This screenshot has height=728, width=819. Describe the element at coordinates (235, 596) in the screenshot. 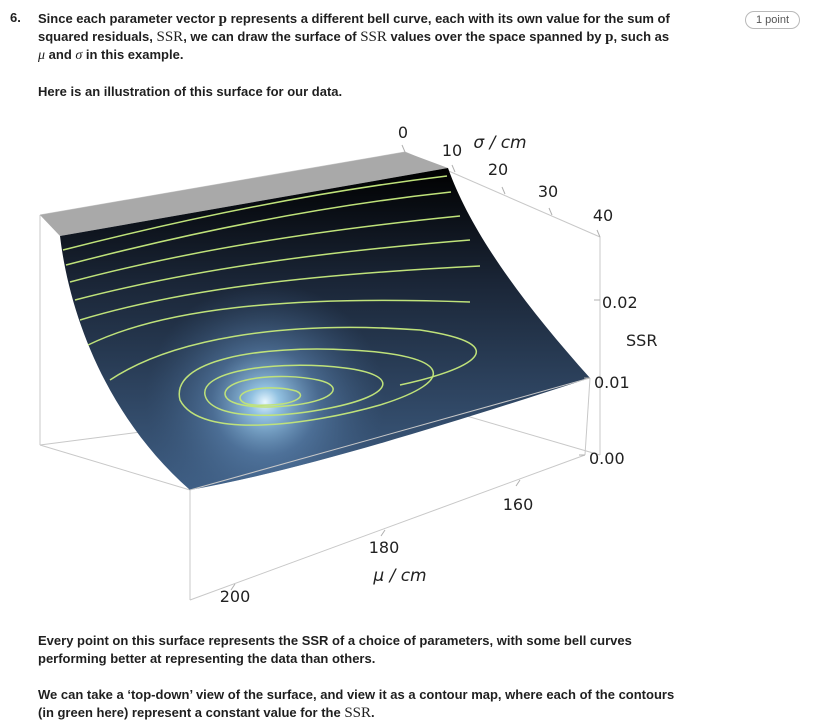

I see `mu-tick-200: 200` at that location.